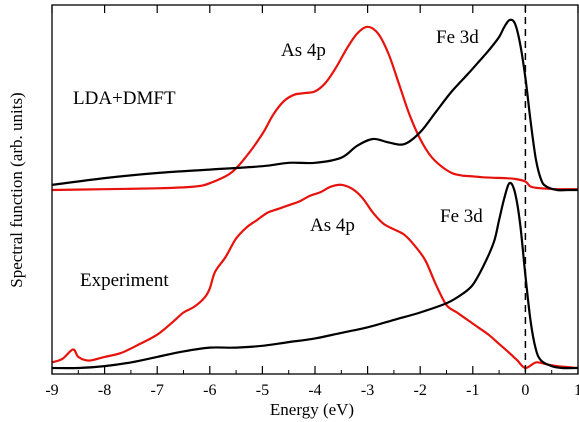 The height and width of the screenshot is (422, 579). I want to click on x-tick-label-1: -8, so click(104, 390).